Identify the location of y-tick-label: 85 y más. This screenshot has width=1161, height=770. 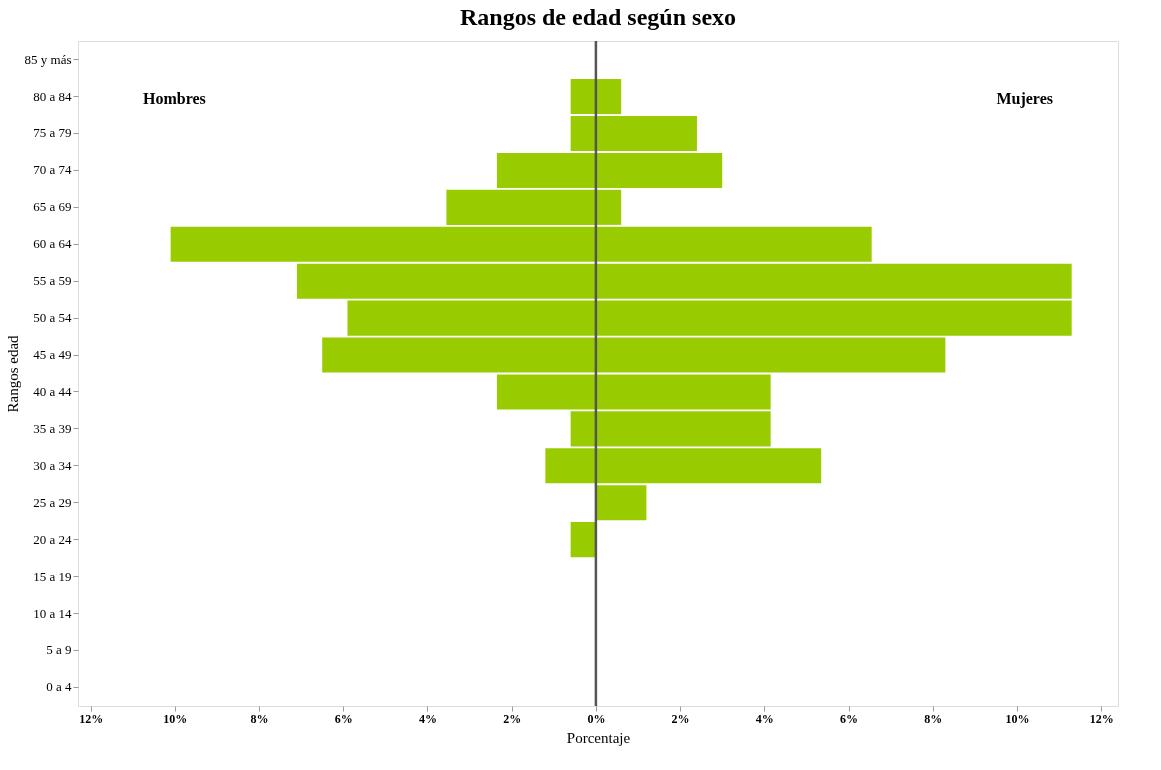
(48, 59).